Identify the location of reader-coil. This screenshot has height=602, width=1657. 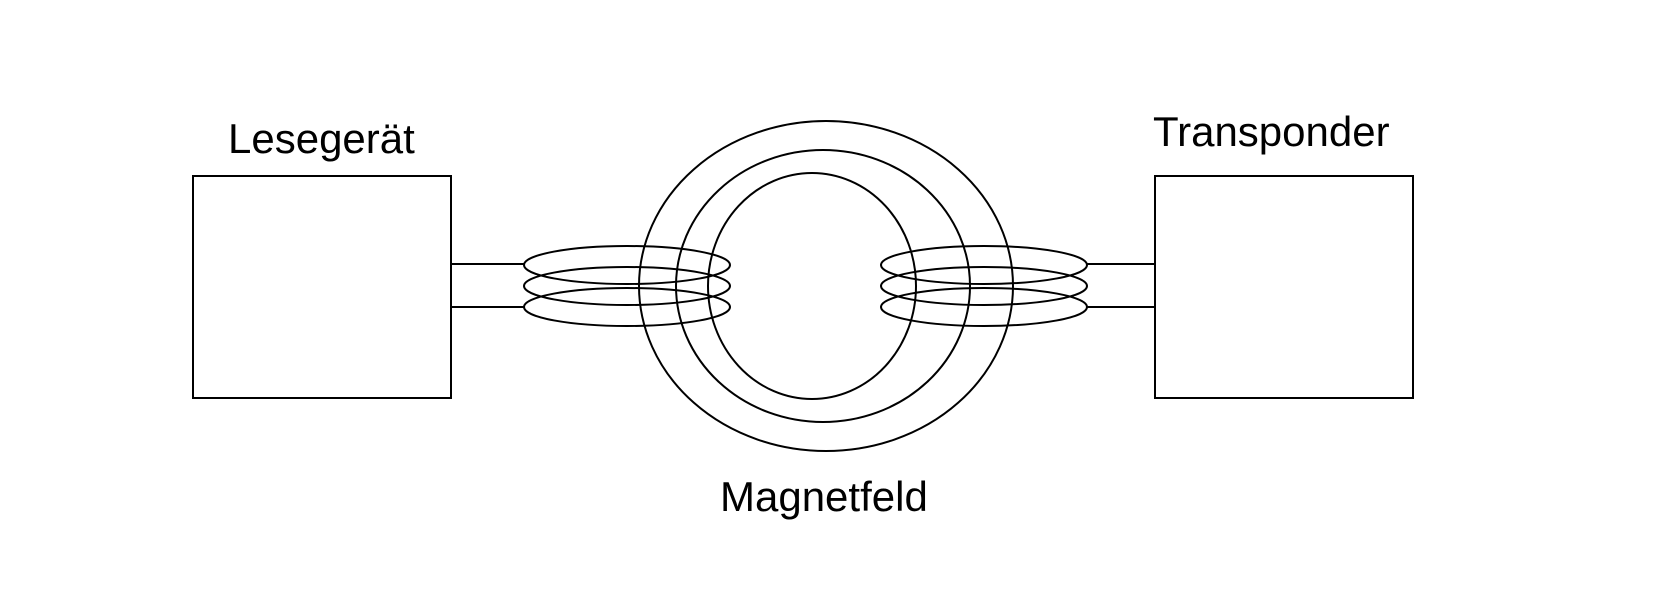
(627, 286).